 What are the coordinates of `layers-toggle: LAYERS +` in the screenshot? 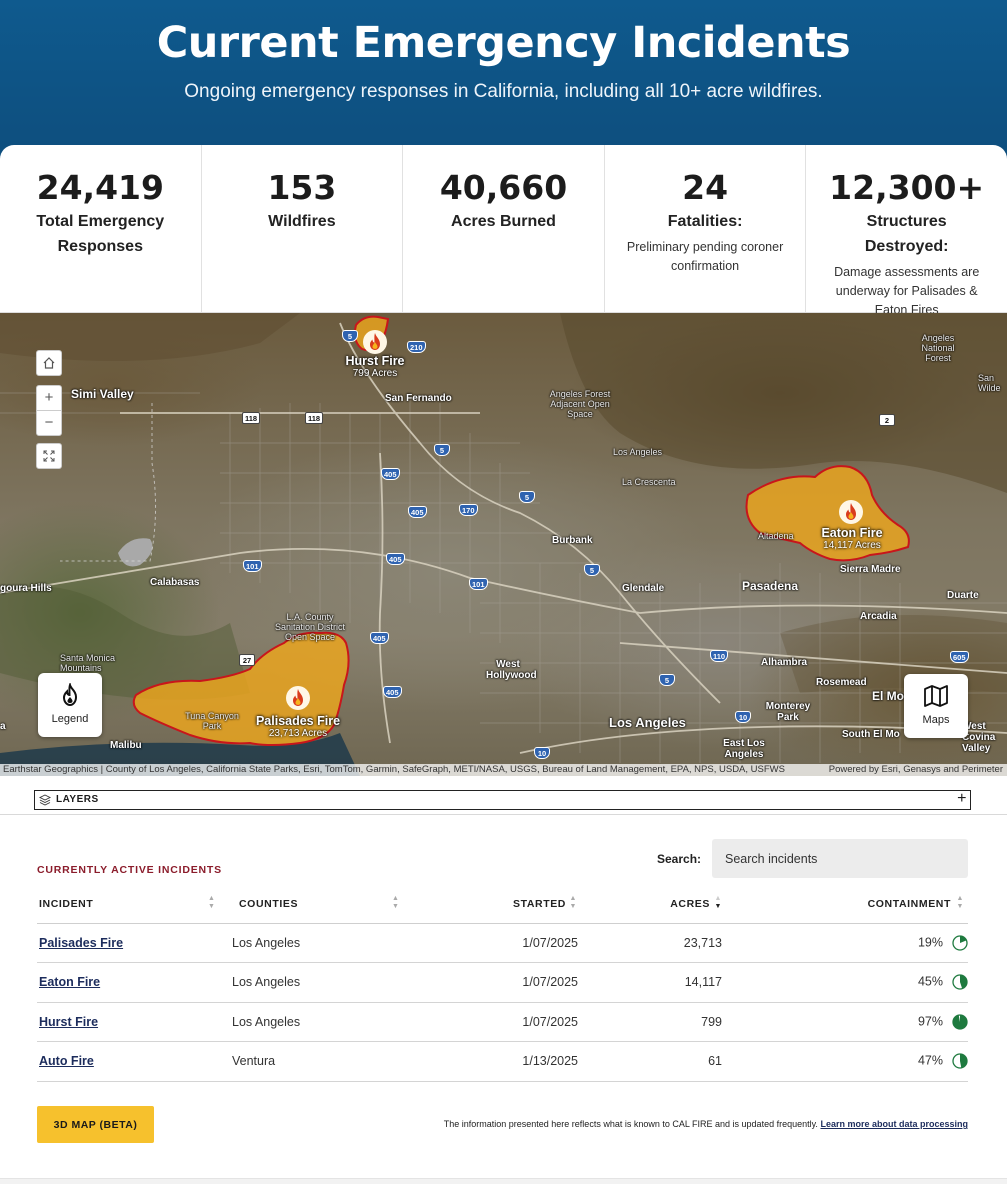 It's located at (502, 800).